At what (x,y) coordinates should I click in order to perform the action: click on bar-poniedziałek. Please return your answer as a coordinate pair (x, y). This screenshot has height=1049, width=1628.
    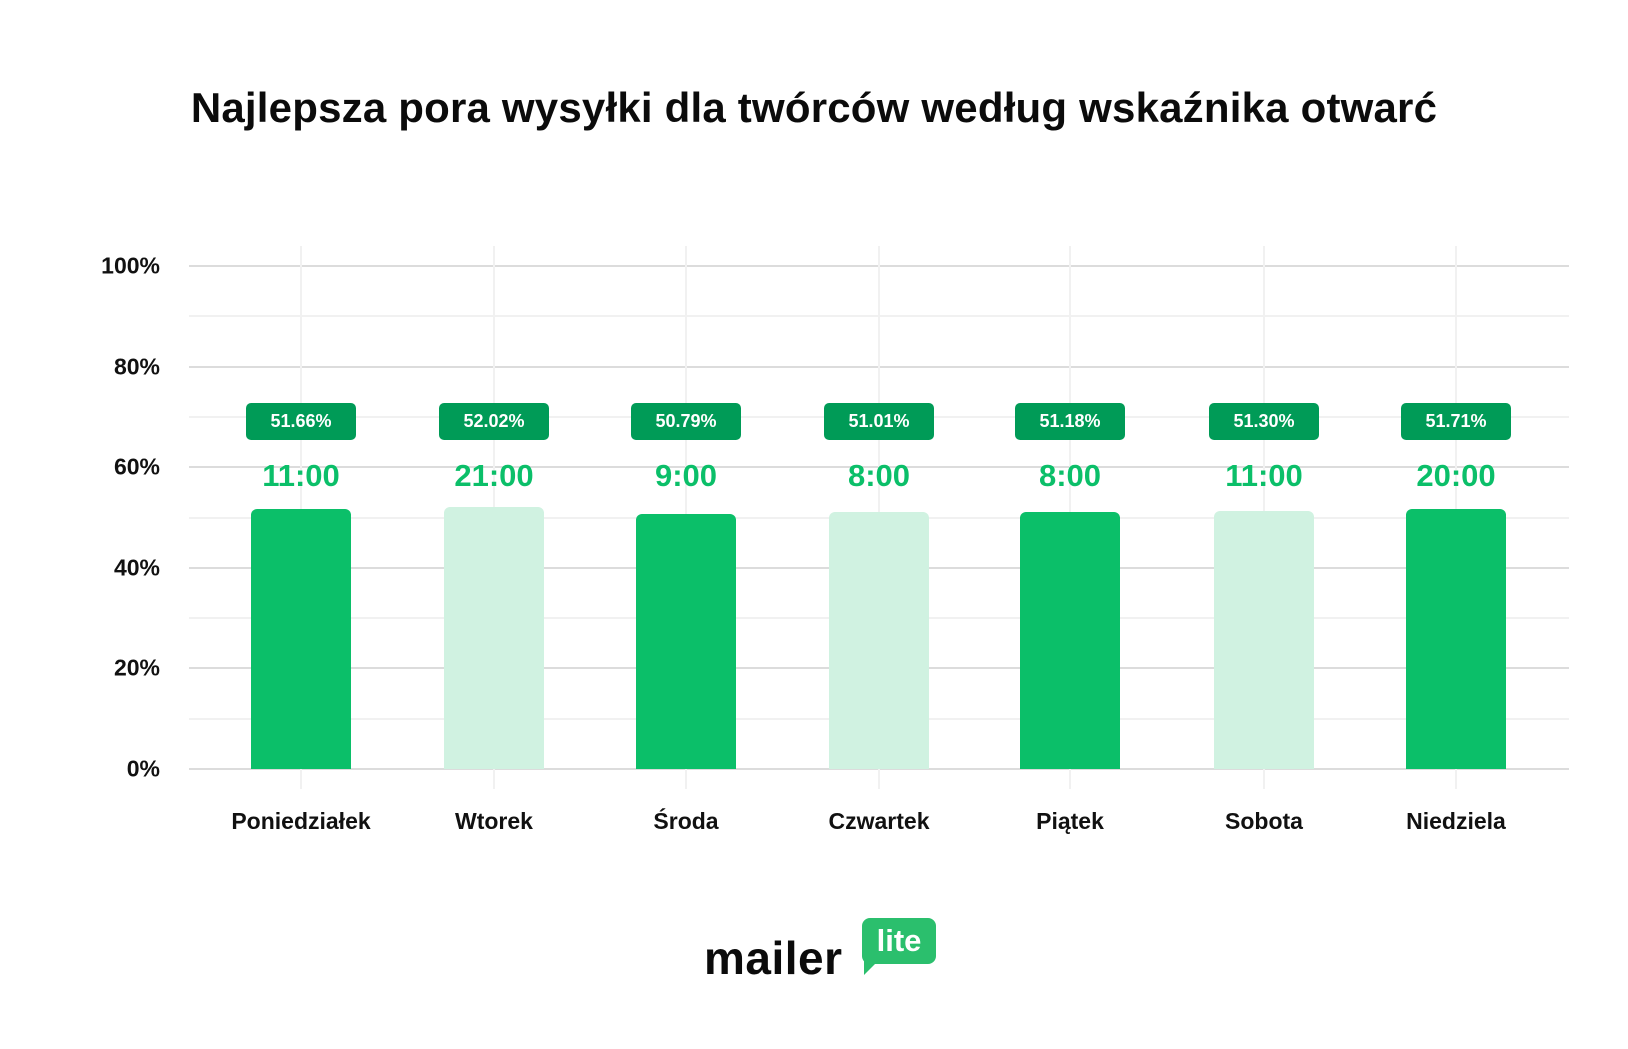
    Looking at the image, I should click on (301, 639).